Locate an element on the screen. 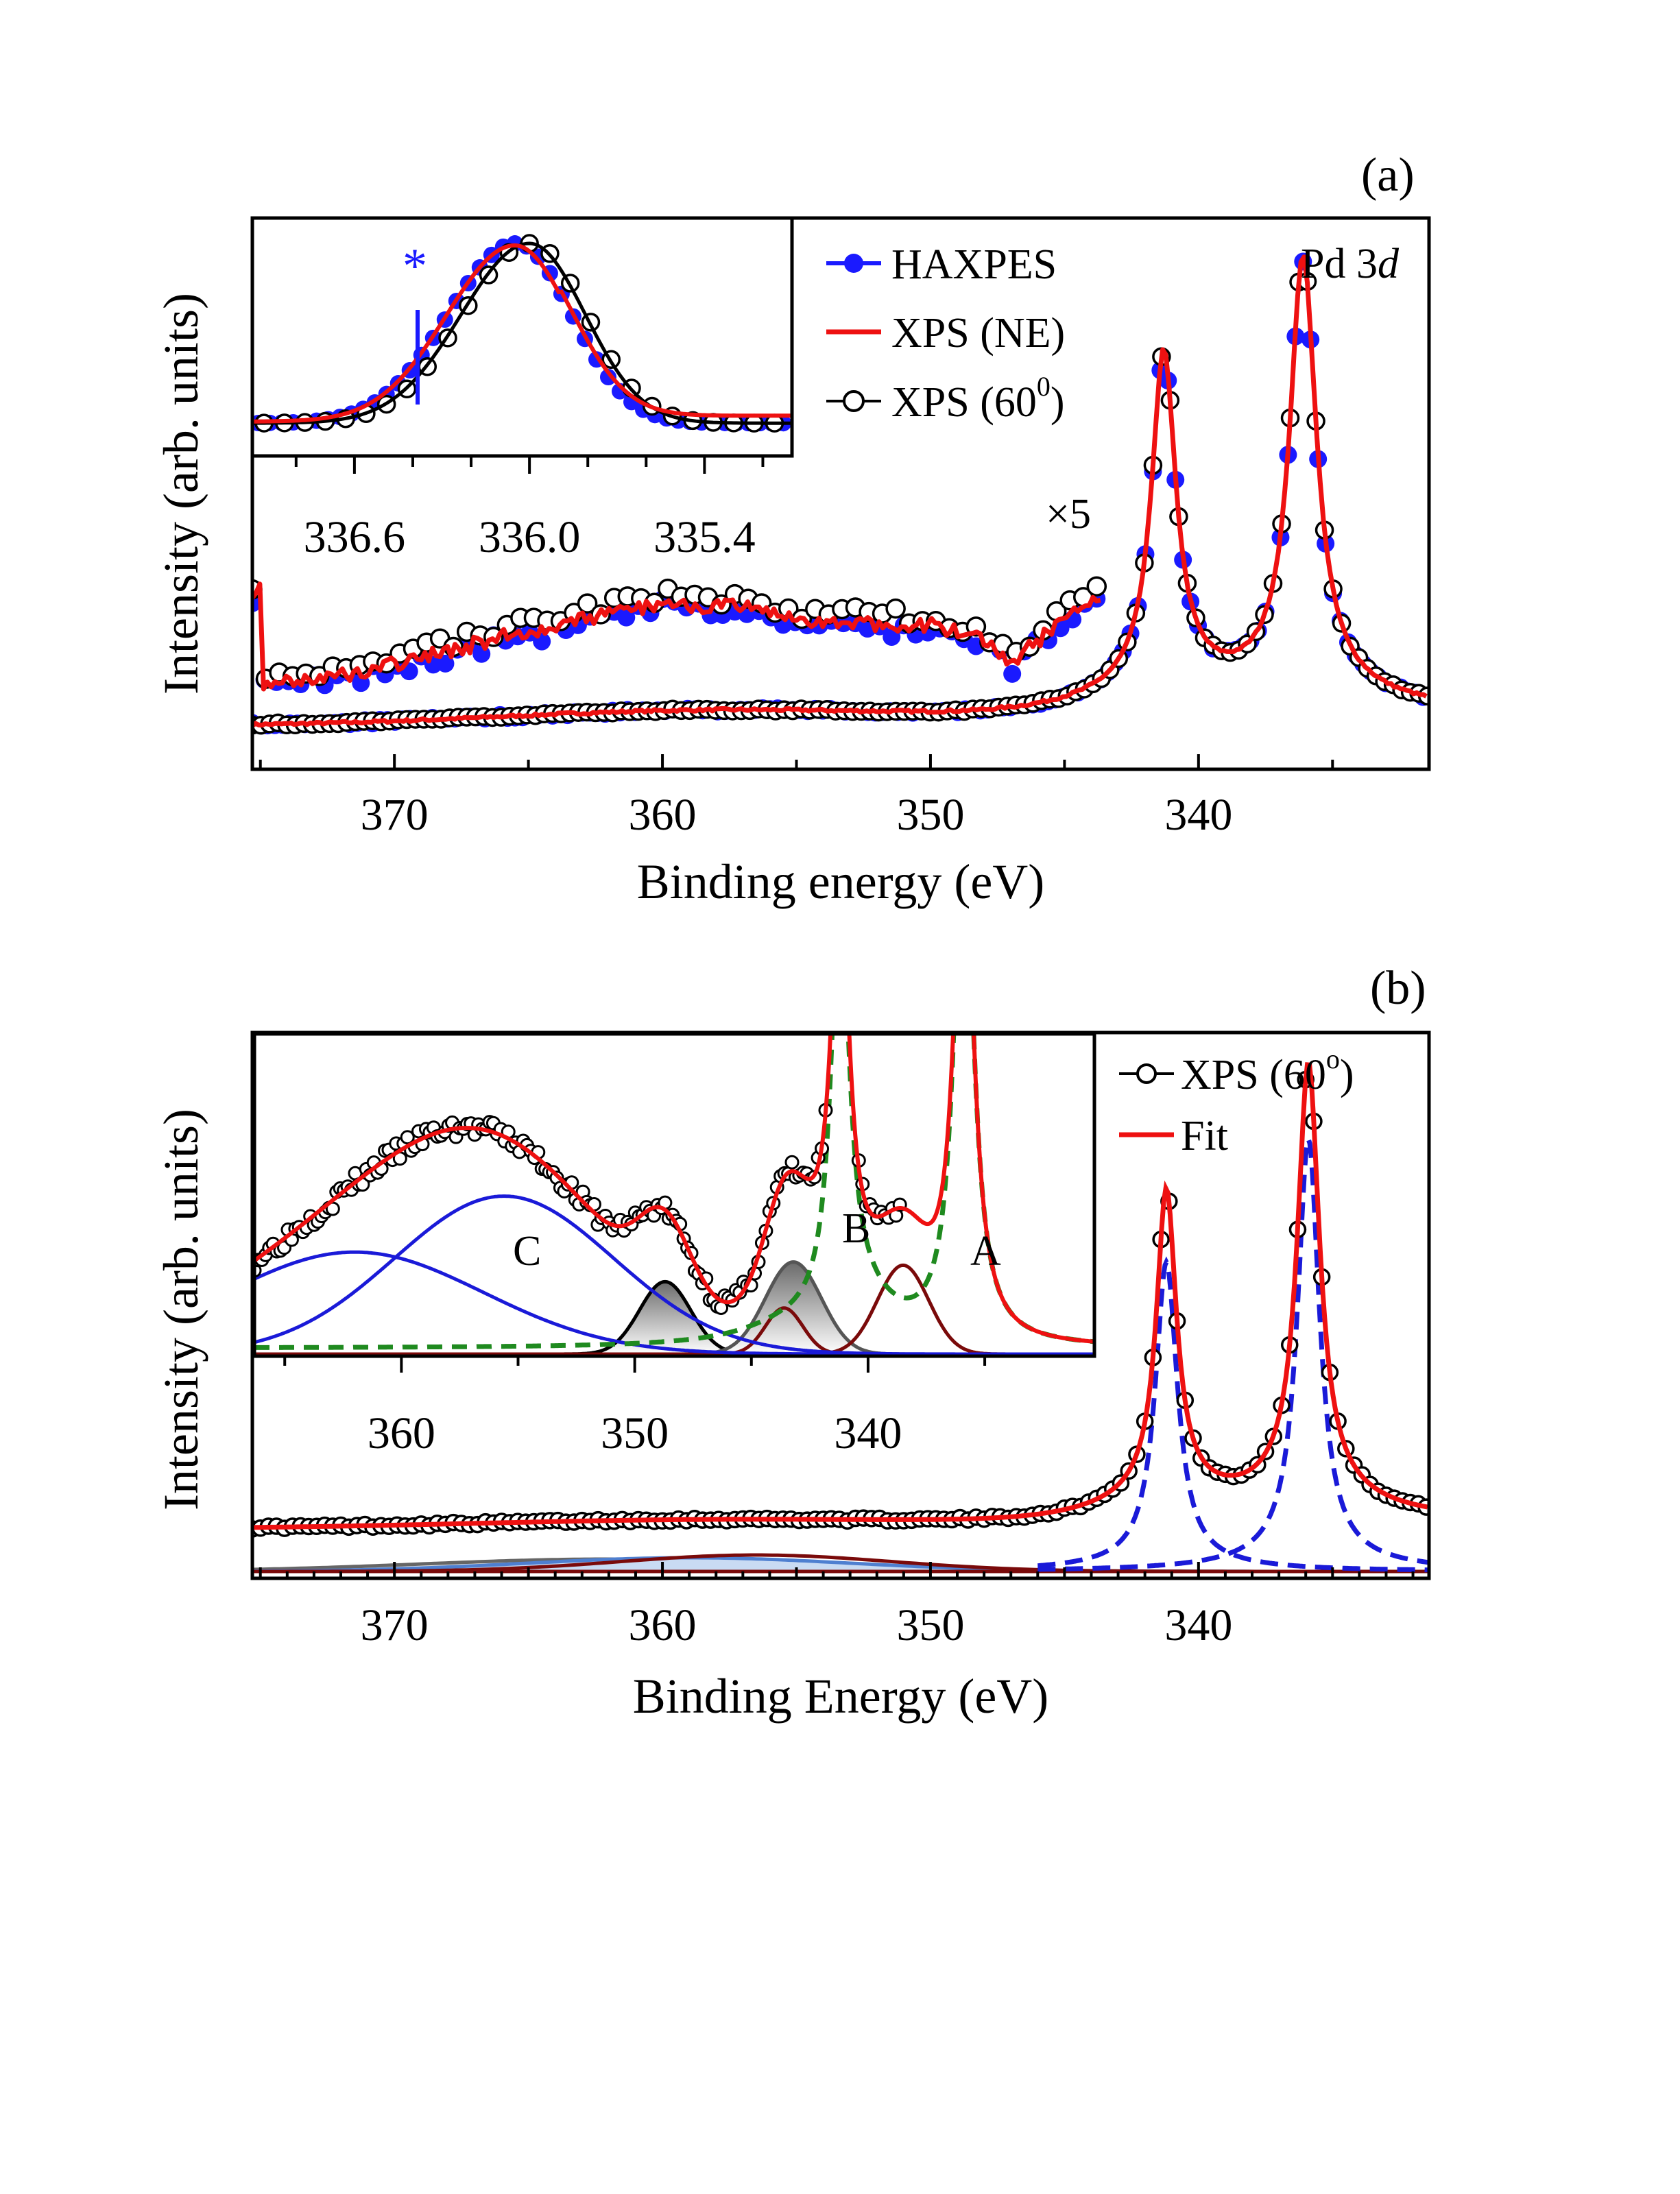 This screenshot has height=2194, width=1680. component-label-a: A is located at coordinates (985, 1251).